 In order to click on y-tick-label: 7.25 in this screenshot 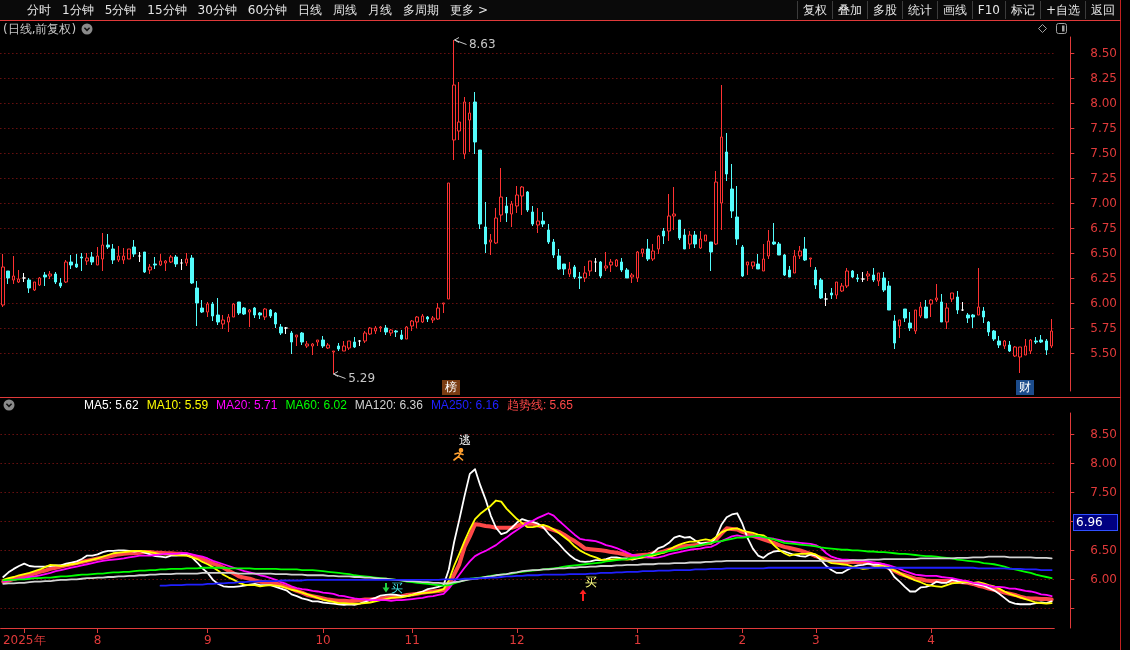, I will do `click(1103, 178)`.